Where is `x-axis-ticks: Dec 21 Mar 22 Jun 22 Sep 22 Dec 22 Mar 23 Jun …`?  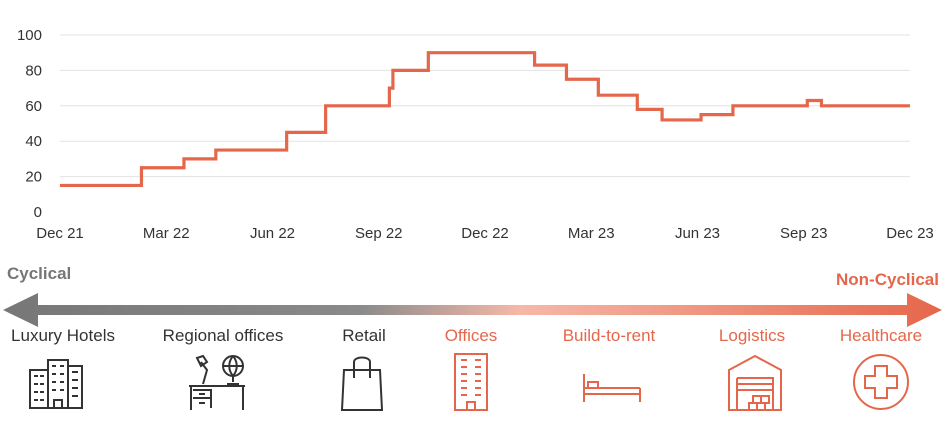
x-axis-ticks: Dec 21 Mar 22 Jun 22 Sep 22 Dec 22 Mar 23 Jun … is located at coordinates (485, 233).